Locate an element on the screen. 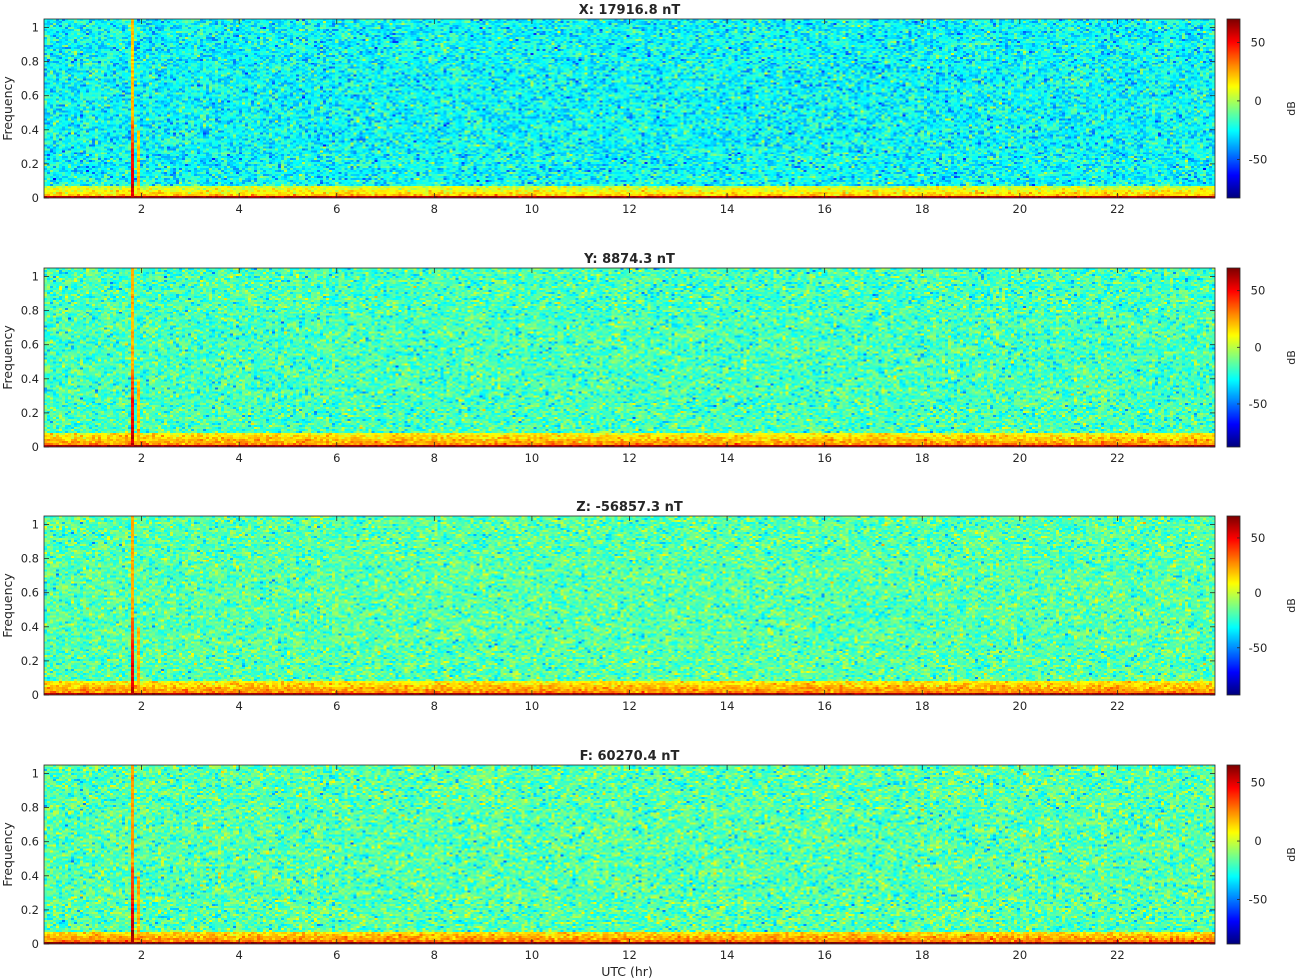 The height and width of the screenshot is (980, 1297). panel-title: Z: -56857.3 nT is located at coordinates (629, 507).